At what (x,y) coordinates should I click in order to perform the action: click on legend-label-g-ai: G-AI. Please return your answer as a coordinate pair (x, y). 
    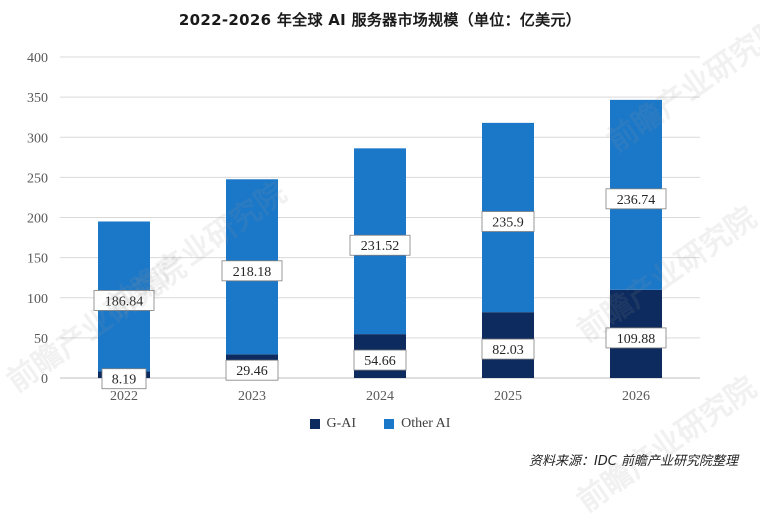
    Looking at the image, I should click on (341, 423).